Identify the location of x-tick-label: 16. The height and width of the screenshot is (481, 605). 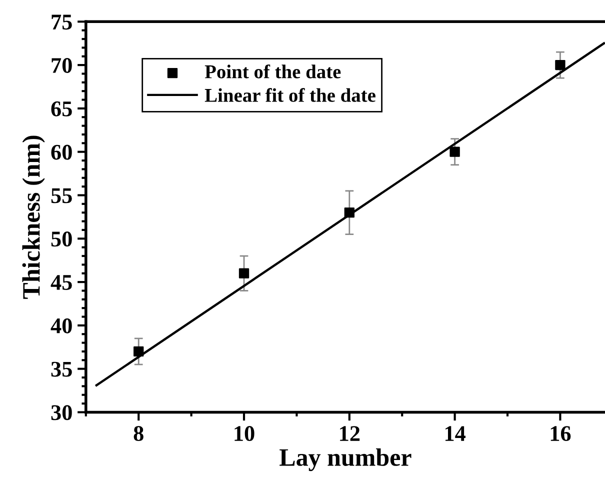
(560, 434).